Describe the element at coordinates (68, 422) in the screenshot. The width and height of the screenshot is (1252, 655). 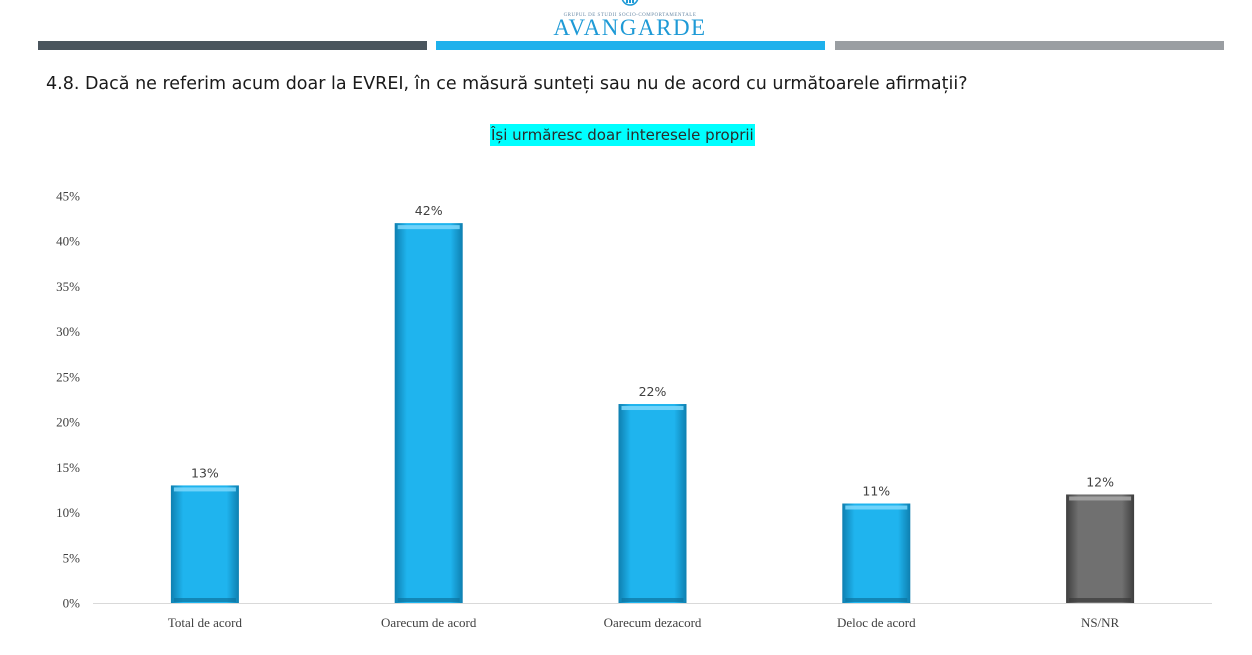
I see `y-tick-label: 20%` at that location.